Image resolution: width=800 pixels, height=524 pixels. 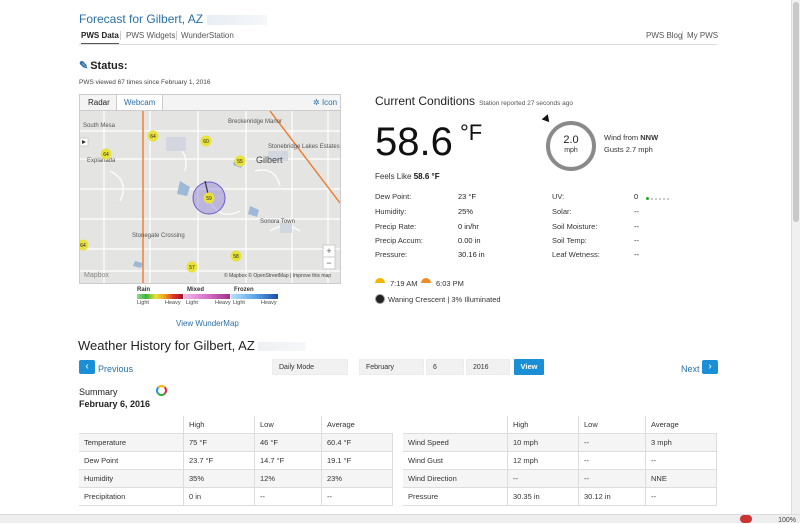 I want to click on precip-accum-label: Precip Accum:, so click(x=399, y=240).